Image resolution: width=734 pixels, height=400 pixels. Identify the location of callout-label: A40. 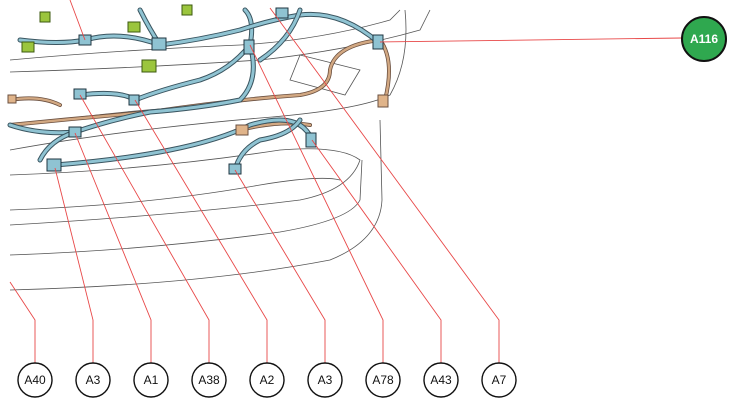
(35, 380).